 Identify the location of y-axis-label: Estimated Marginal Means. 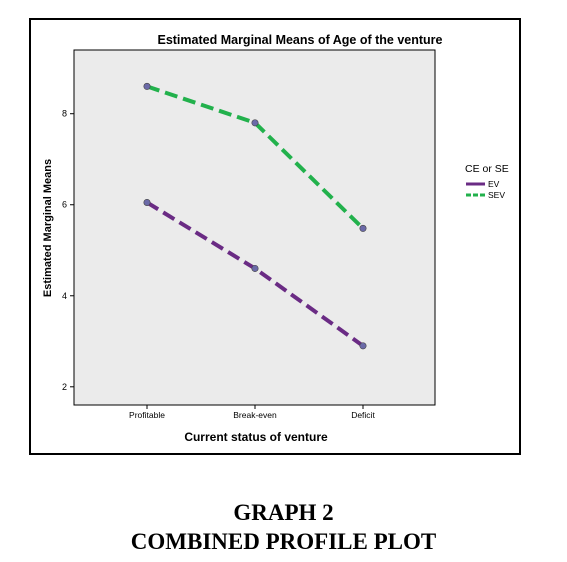
(48, 228).